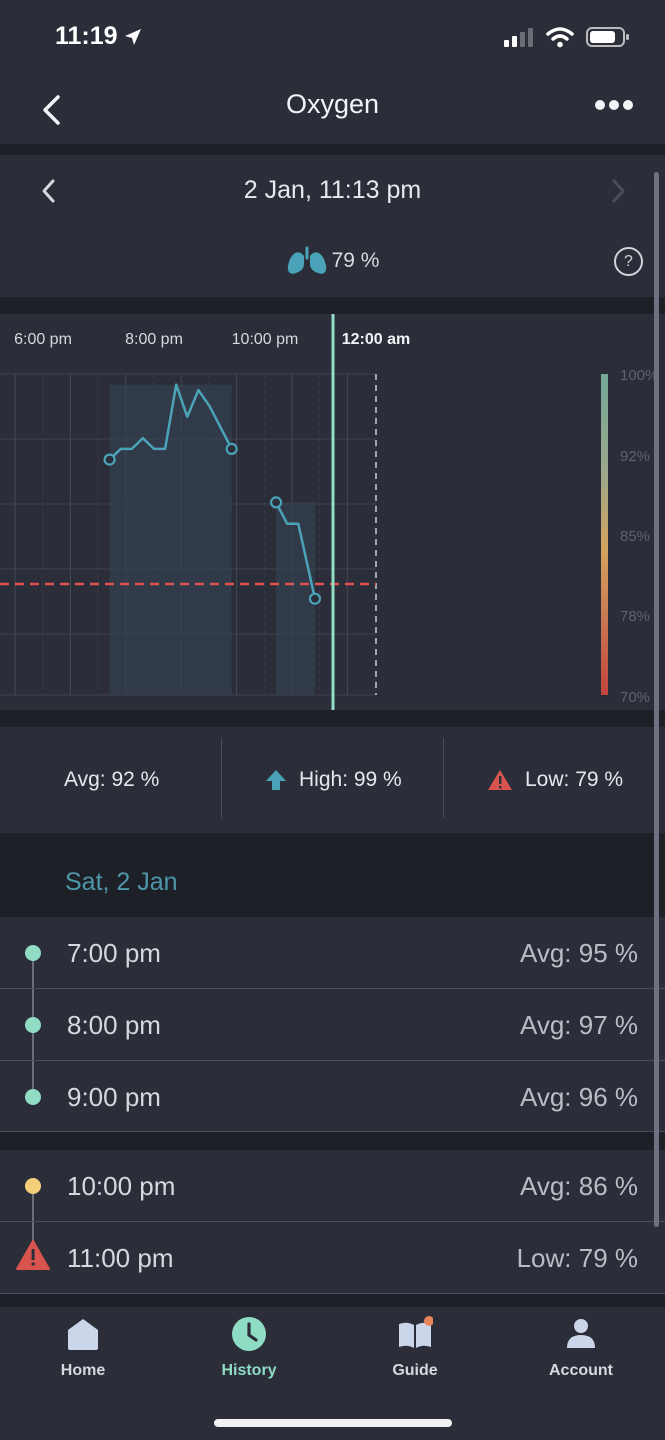  What do you see at coordinates (578, 1097) in the screenshot?
I see `row-value: Avg: 96 %` at bounding box center [578, 1097].